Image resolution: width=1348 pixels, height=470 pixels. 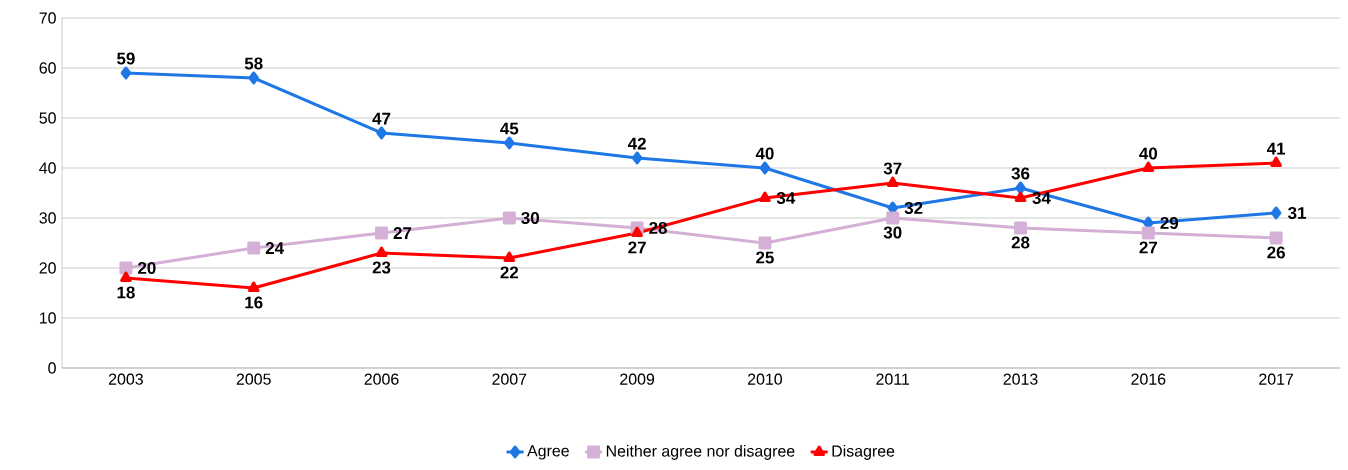 I want to click on data-label: 41, so click(x=1276, y=148).